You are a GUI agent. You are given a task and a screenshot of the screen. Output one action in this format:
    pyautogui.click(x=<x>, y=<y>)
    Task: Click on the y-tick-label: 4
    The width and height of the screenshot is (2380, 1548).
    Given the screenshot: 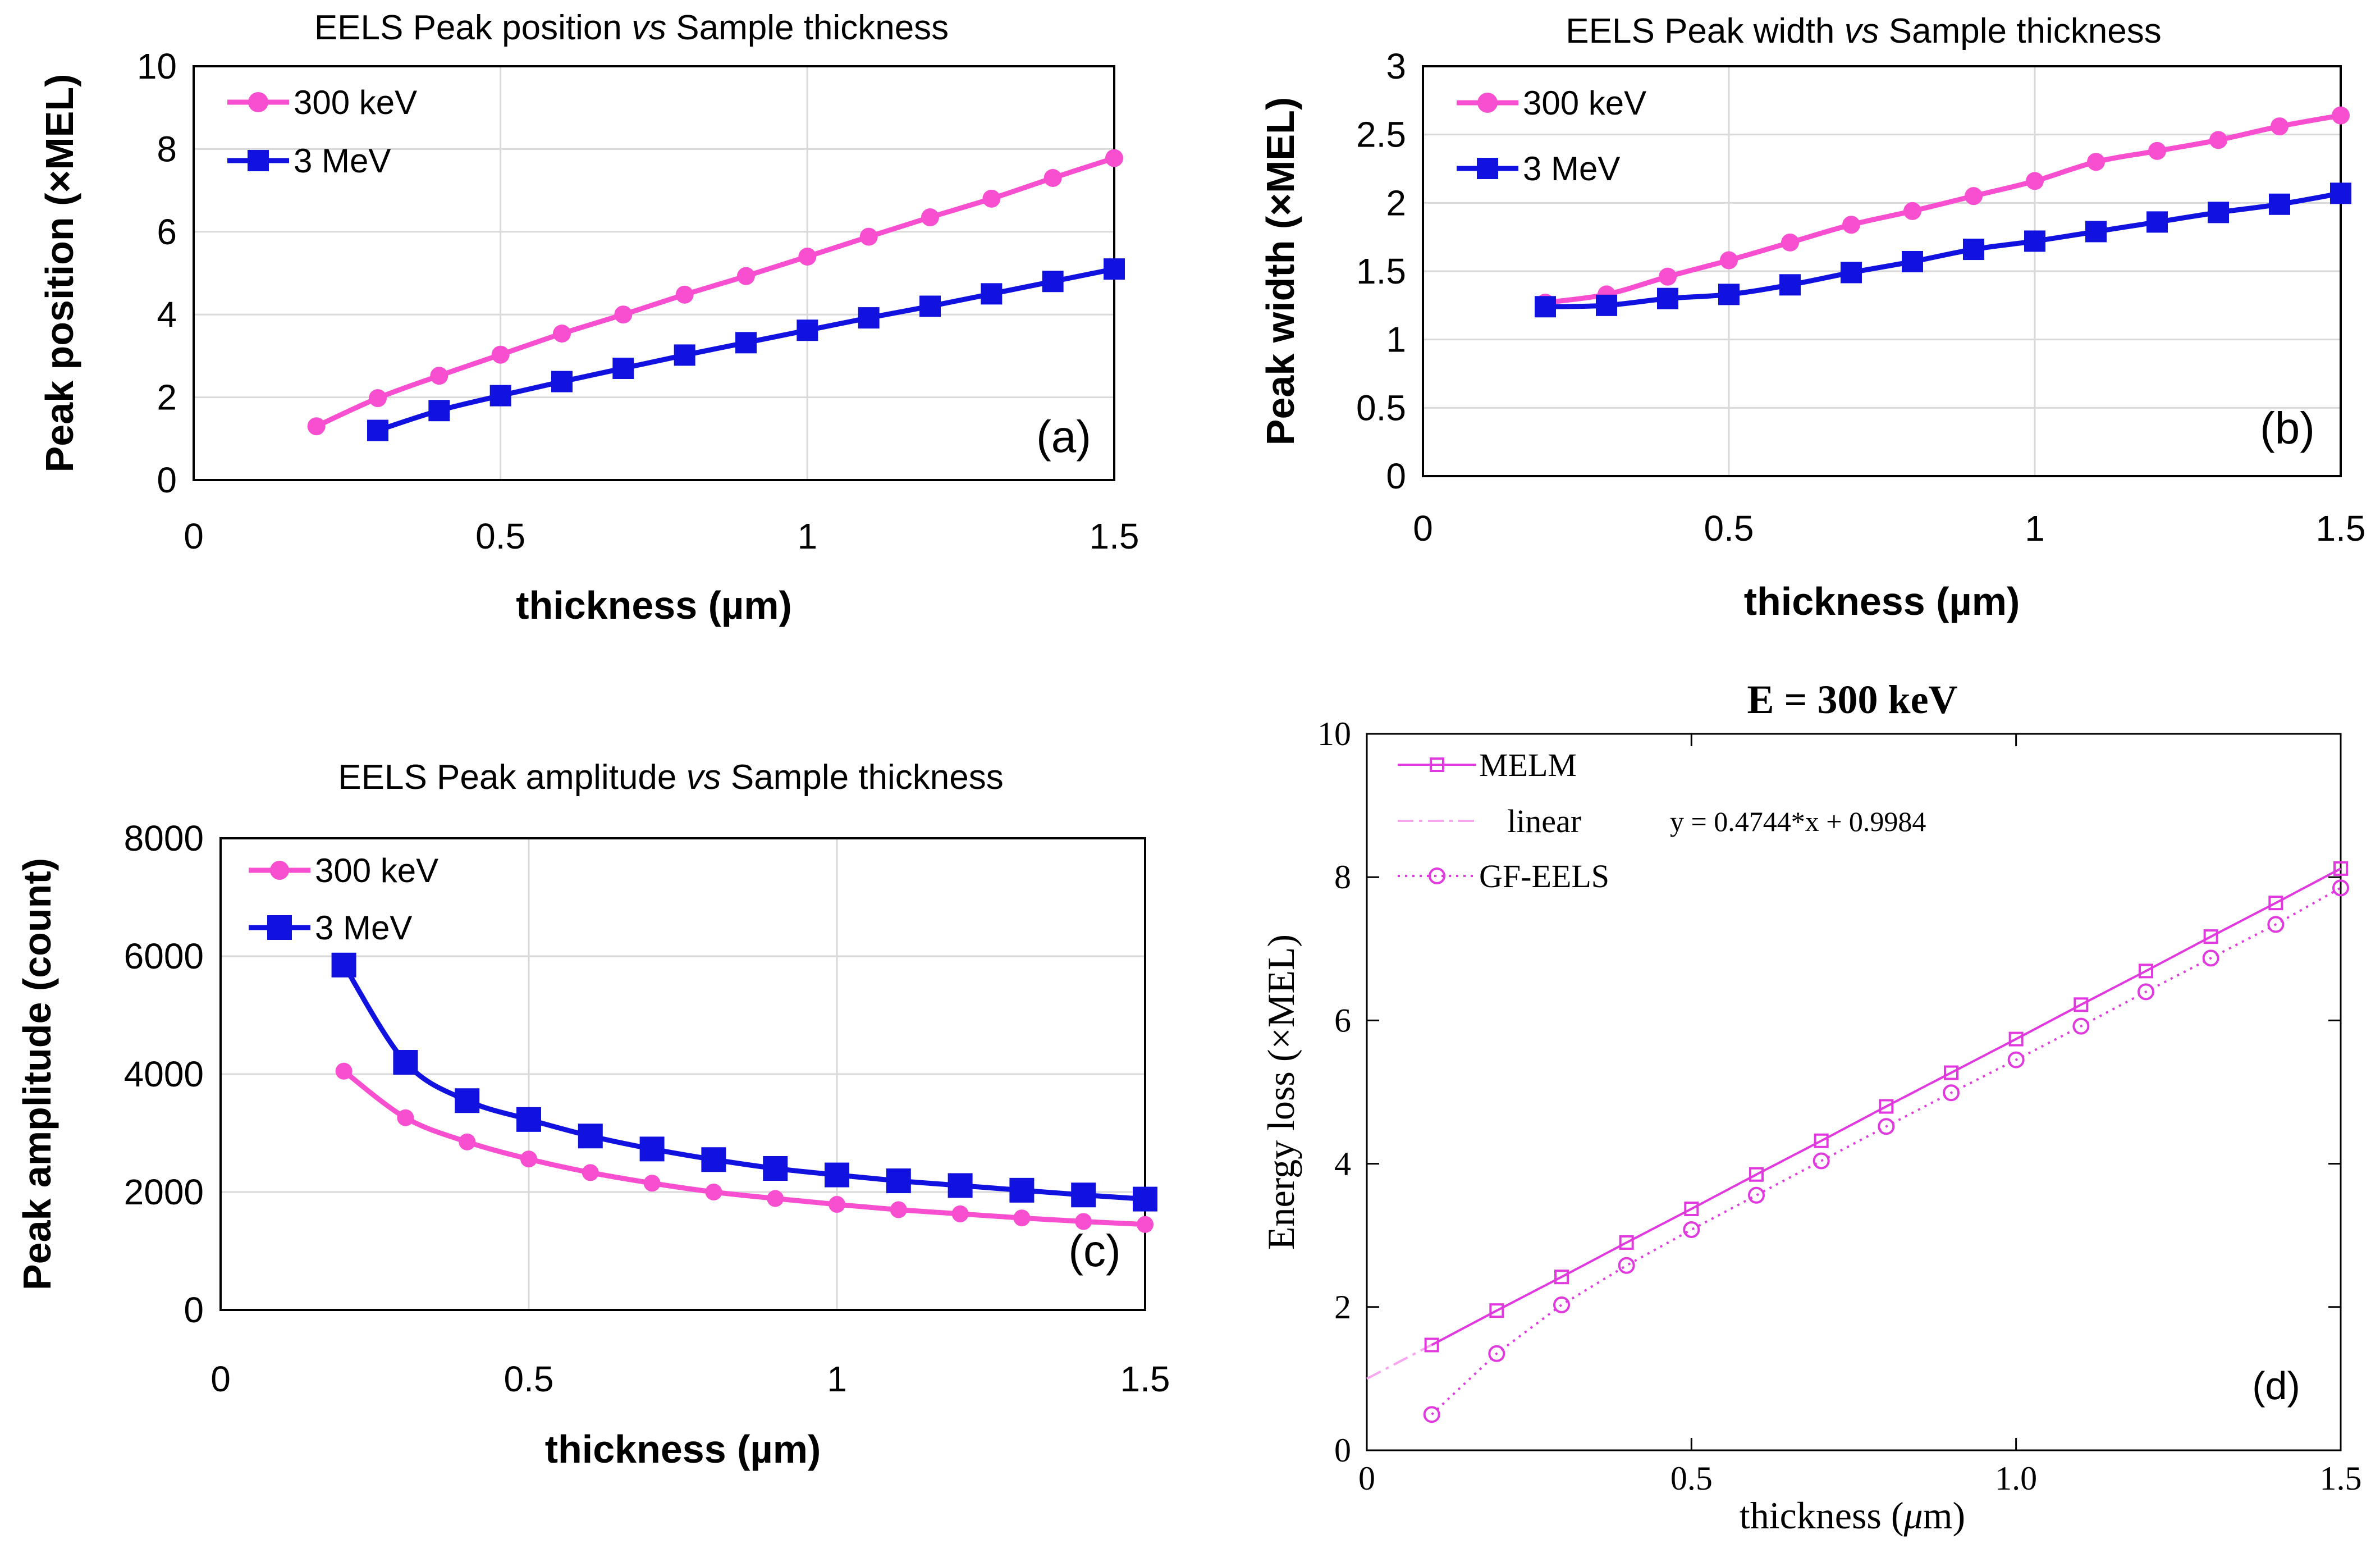 What is the action you would take?
    pyautogui.click(x=167, y=315)
    